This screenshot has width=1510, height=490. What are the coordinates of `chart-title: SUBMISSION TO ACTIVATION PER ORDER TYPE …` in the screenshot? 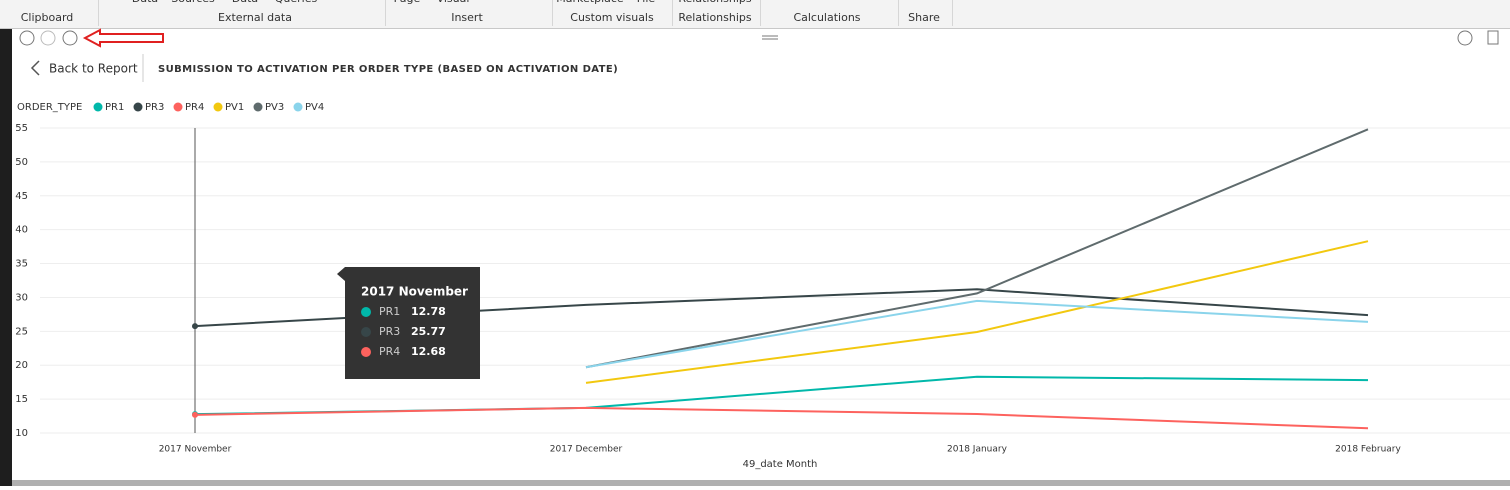 It's located at (388, 69).